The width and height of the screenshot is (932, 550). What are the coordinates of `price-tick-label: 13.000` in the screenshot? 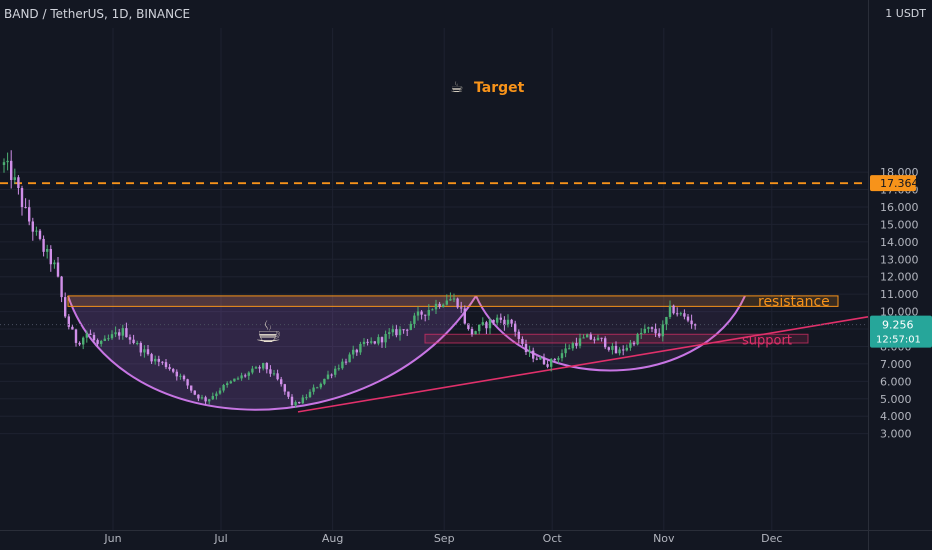 It's located at (899, 259).